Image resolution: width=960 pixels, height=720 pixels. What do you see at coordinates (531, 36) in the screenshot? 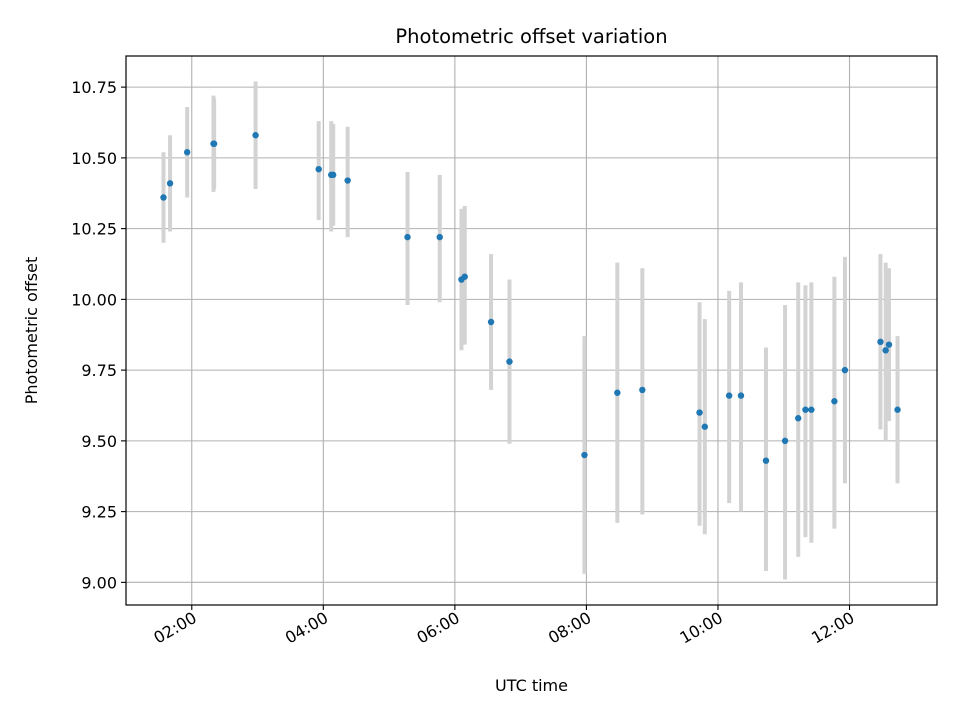
I see `chart-title: Photometric offset variation` at bounding box center [531, 36].